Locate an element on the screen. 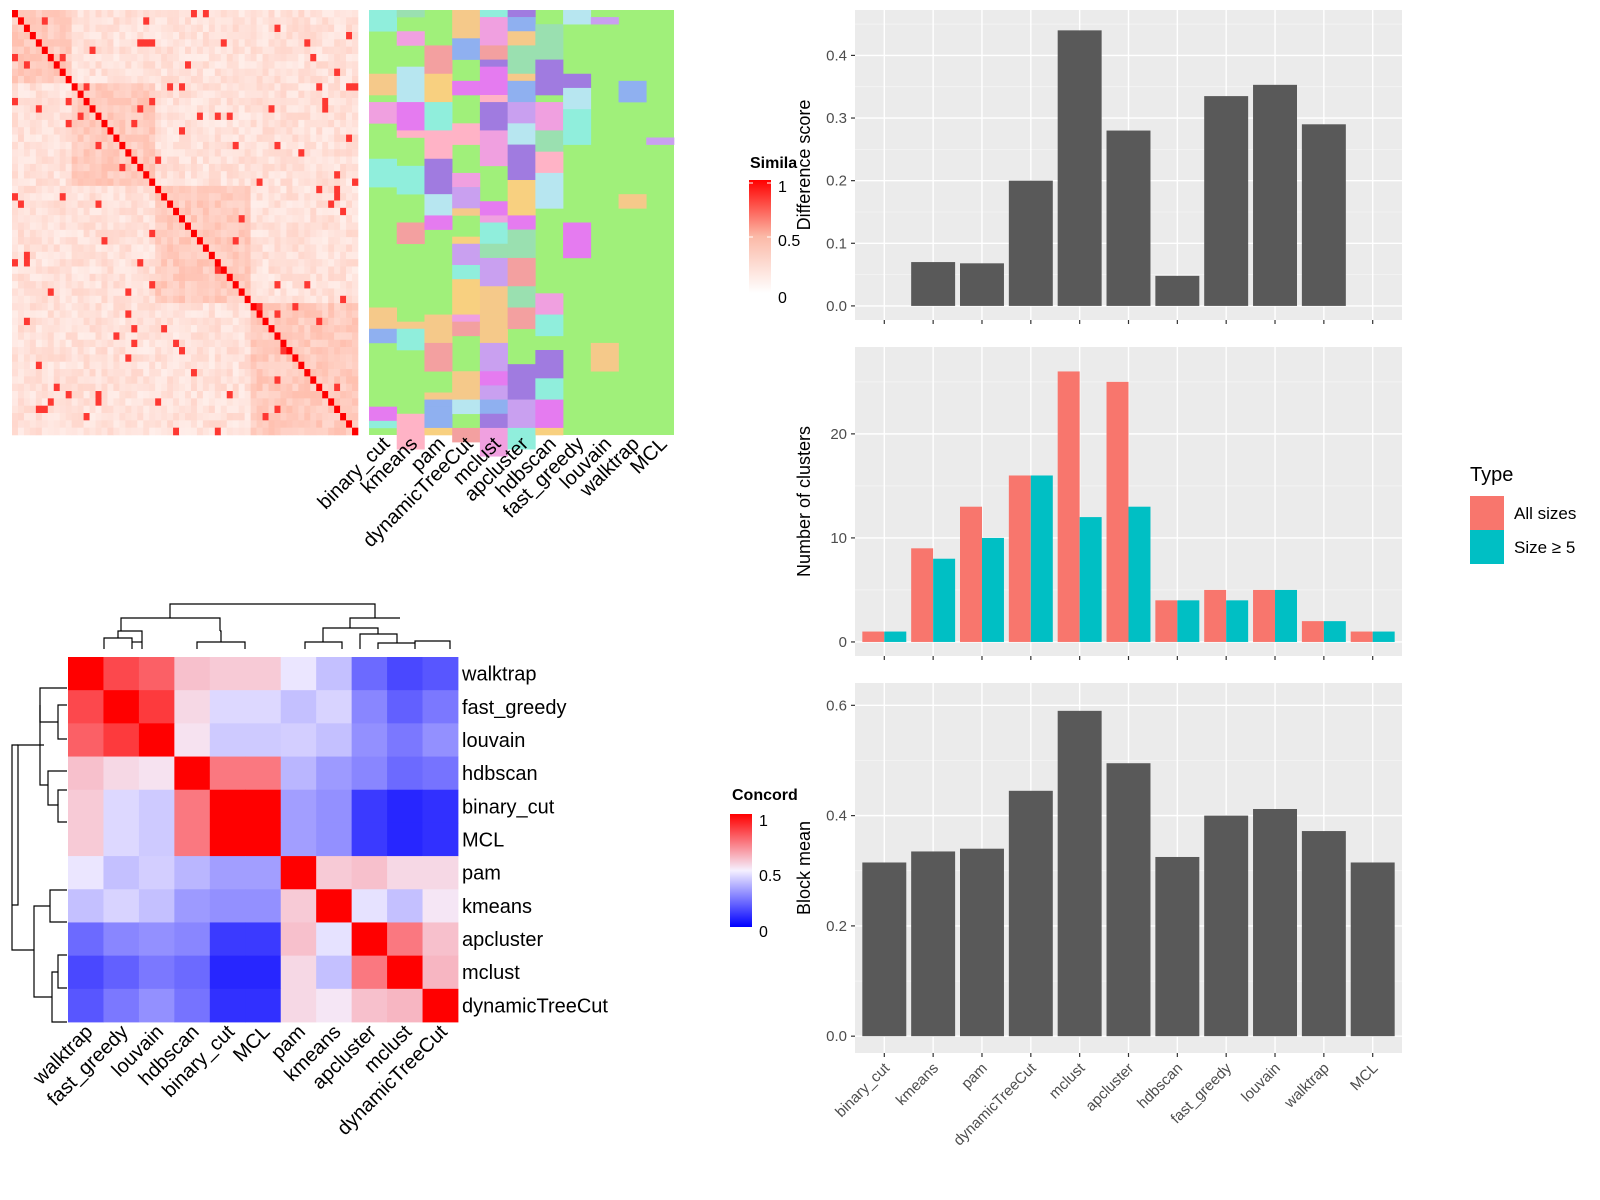 This screenshot has width=1600, height=1200. legend-swatch-size-ge5 is located at coordinates (1487, 547).